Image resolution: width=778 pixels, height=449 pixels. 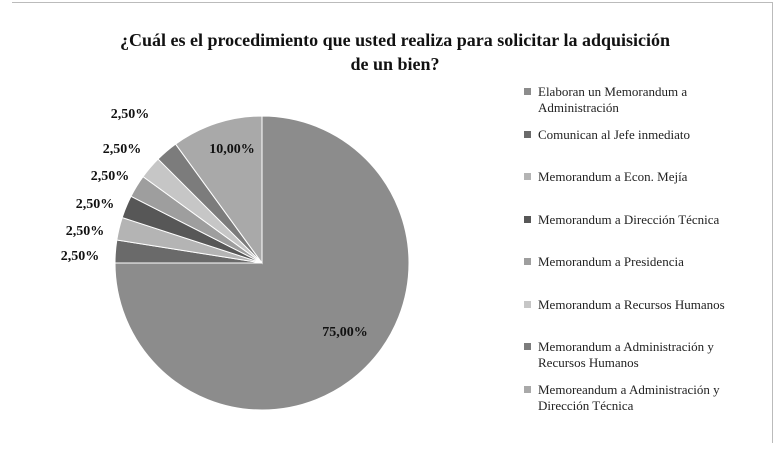 I want to click on legend-item: Memorandum a Dirección Técnica, so click(x=644, y=233).